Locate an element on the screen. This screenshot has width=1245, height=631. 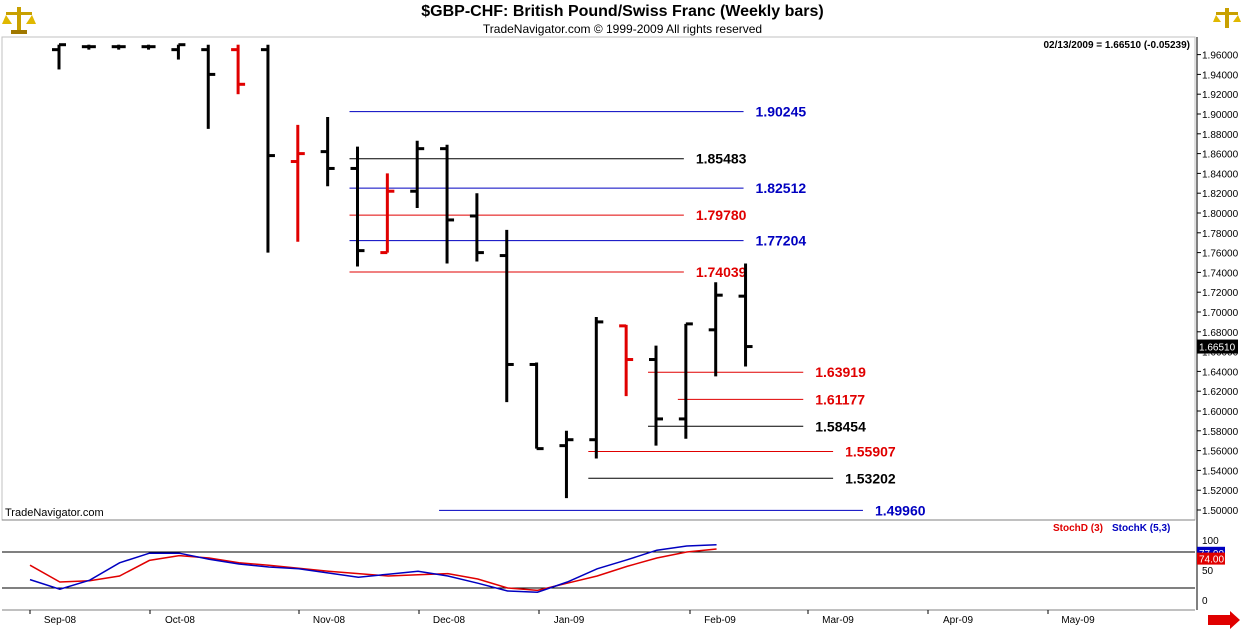
stochk-line is located at coordinates (373, 568).